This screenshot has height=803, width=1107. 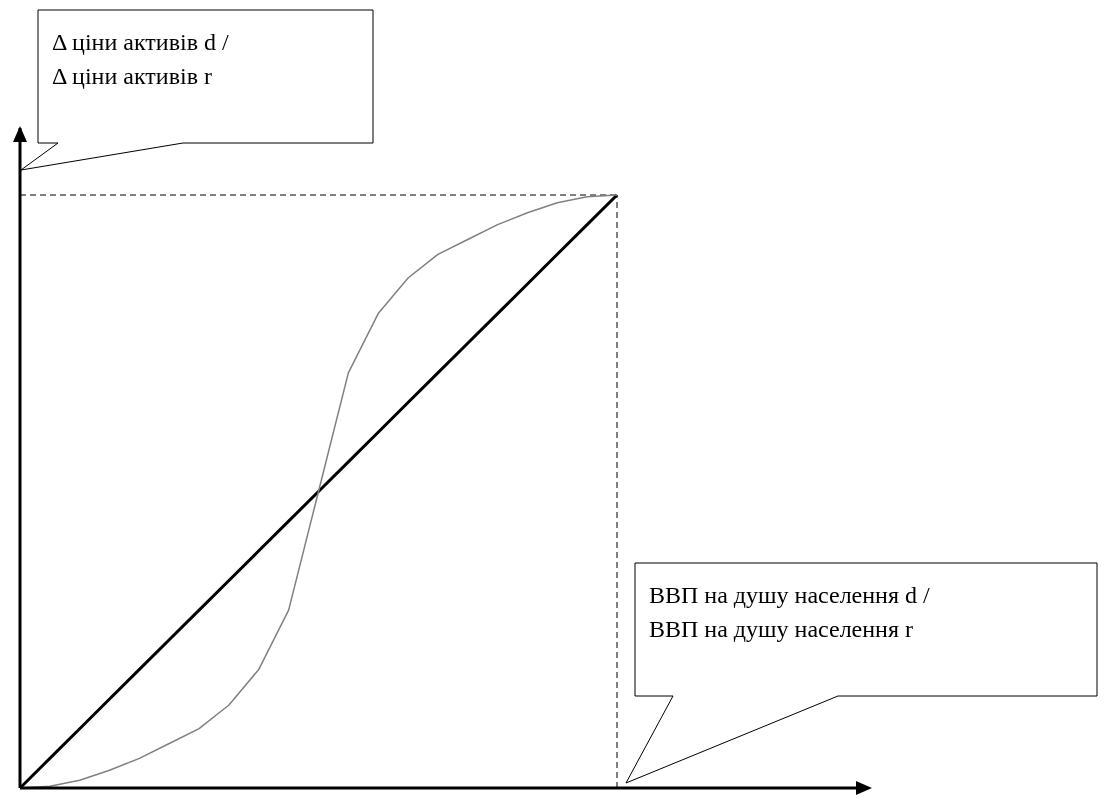 I want to click on x-axis-title: ВВП на душу населення d / ВВП на душу населення r, so click(x=789, y=612).